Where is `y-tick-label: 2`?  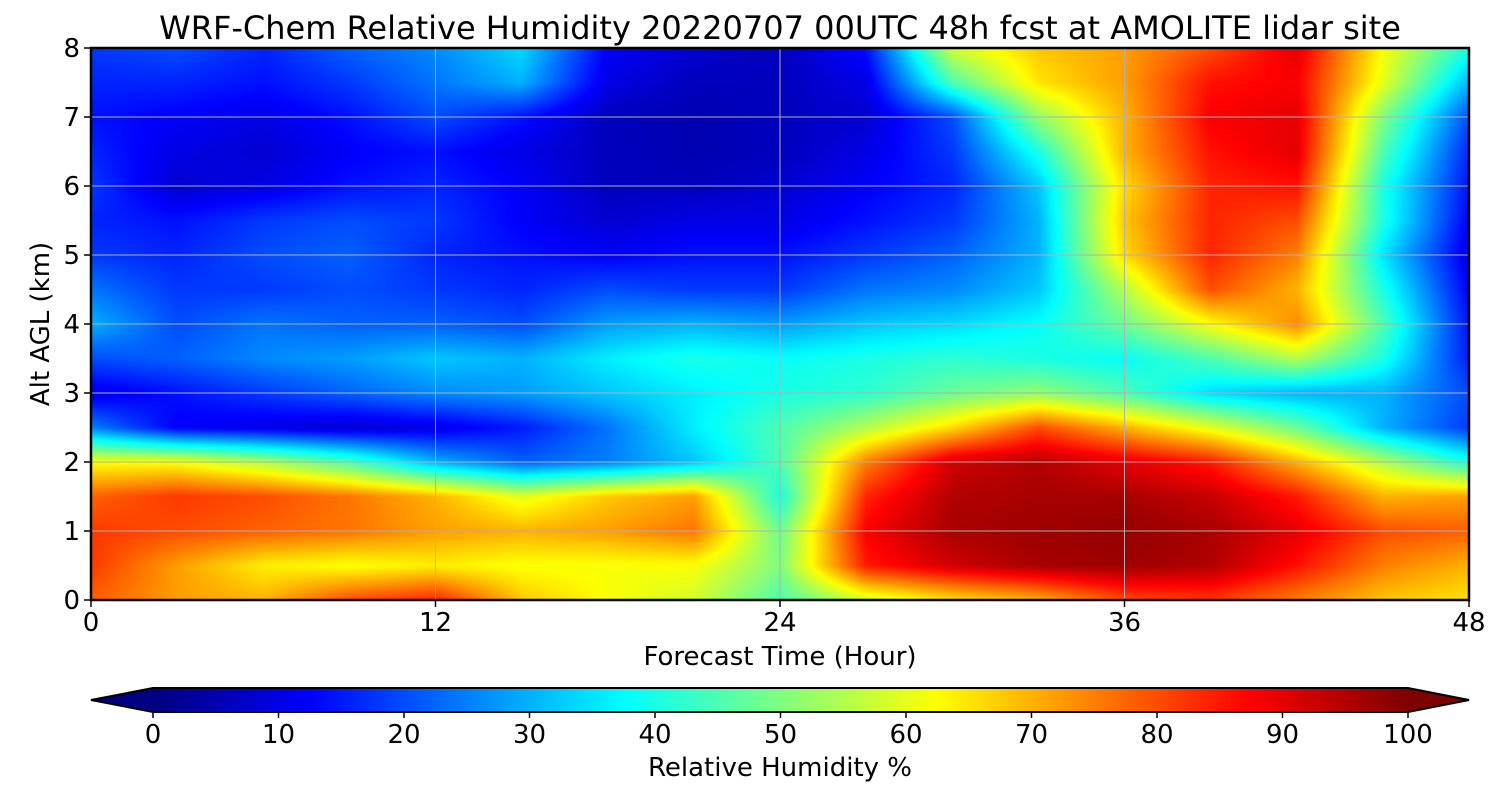 y-tick-label: 2 is located at coordinates (71, 463).